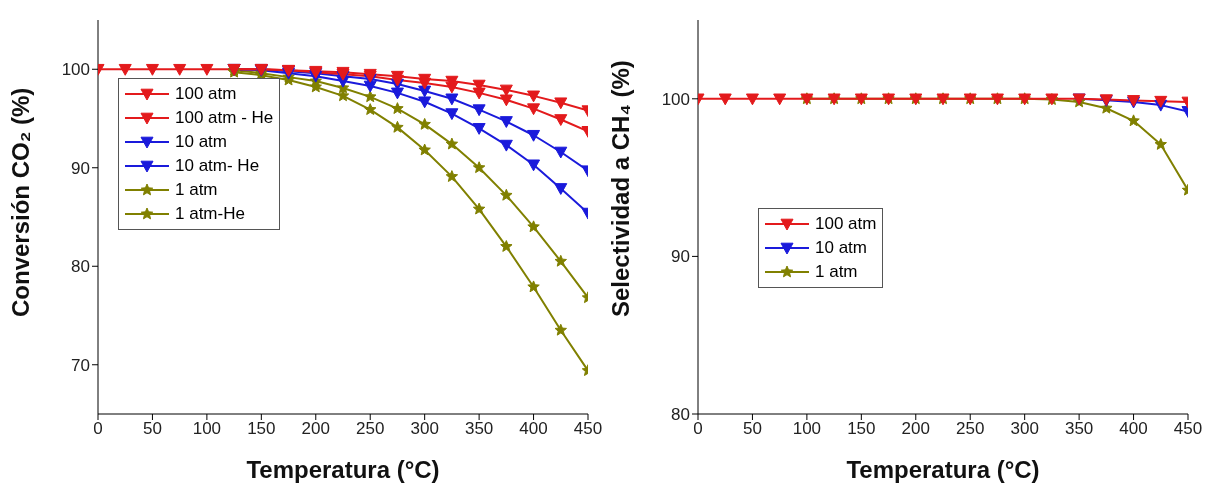 The width and height of the screenshot is (1218, 493). Describe the element at coordinates (20, 202) in the screenshot. I see `y-axis-title: Conversión CO₂ (%)` at that location.